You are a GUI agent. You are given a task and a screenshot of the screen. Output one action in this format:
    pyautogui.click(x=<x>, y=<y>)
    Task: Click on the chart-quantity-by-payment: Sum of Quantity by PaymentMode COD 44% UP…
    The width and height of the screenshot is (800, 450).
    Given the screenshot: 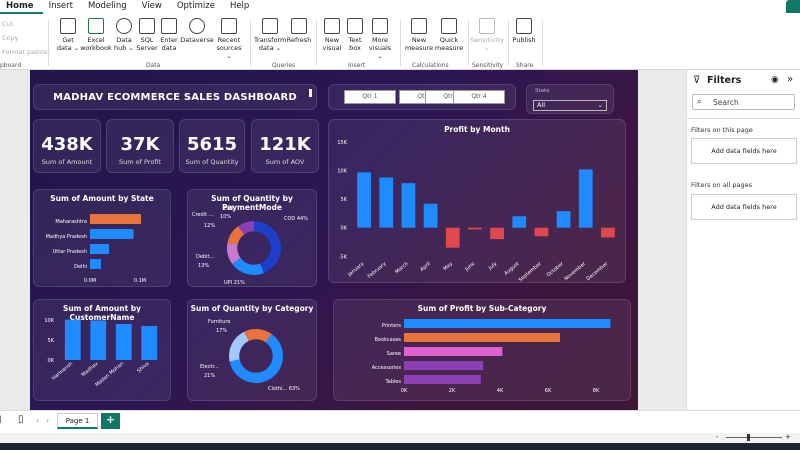 What is the action you would take?
    pyautogui.click(x=252, y=238)
    